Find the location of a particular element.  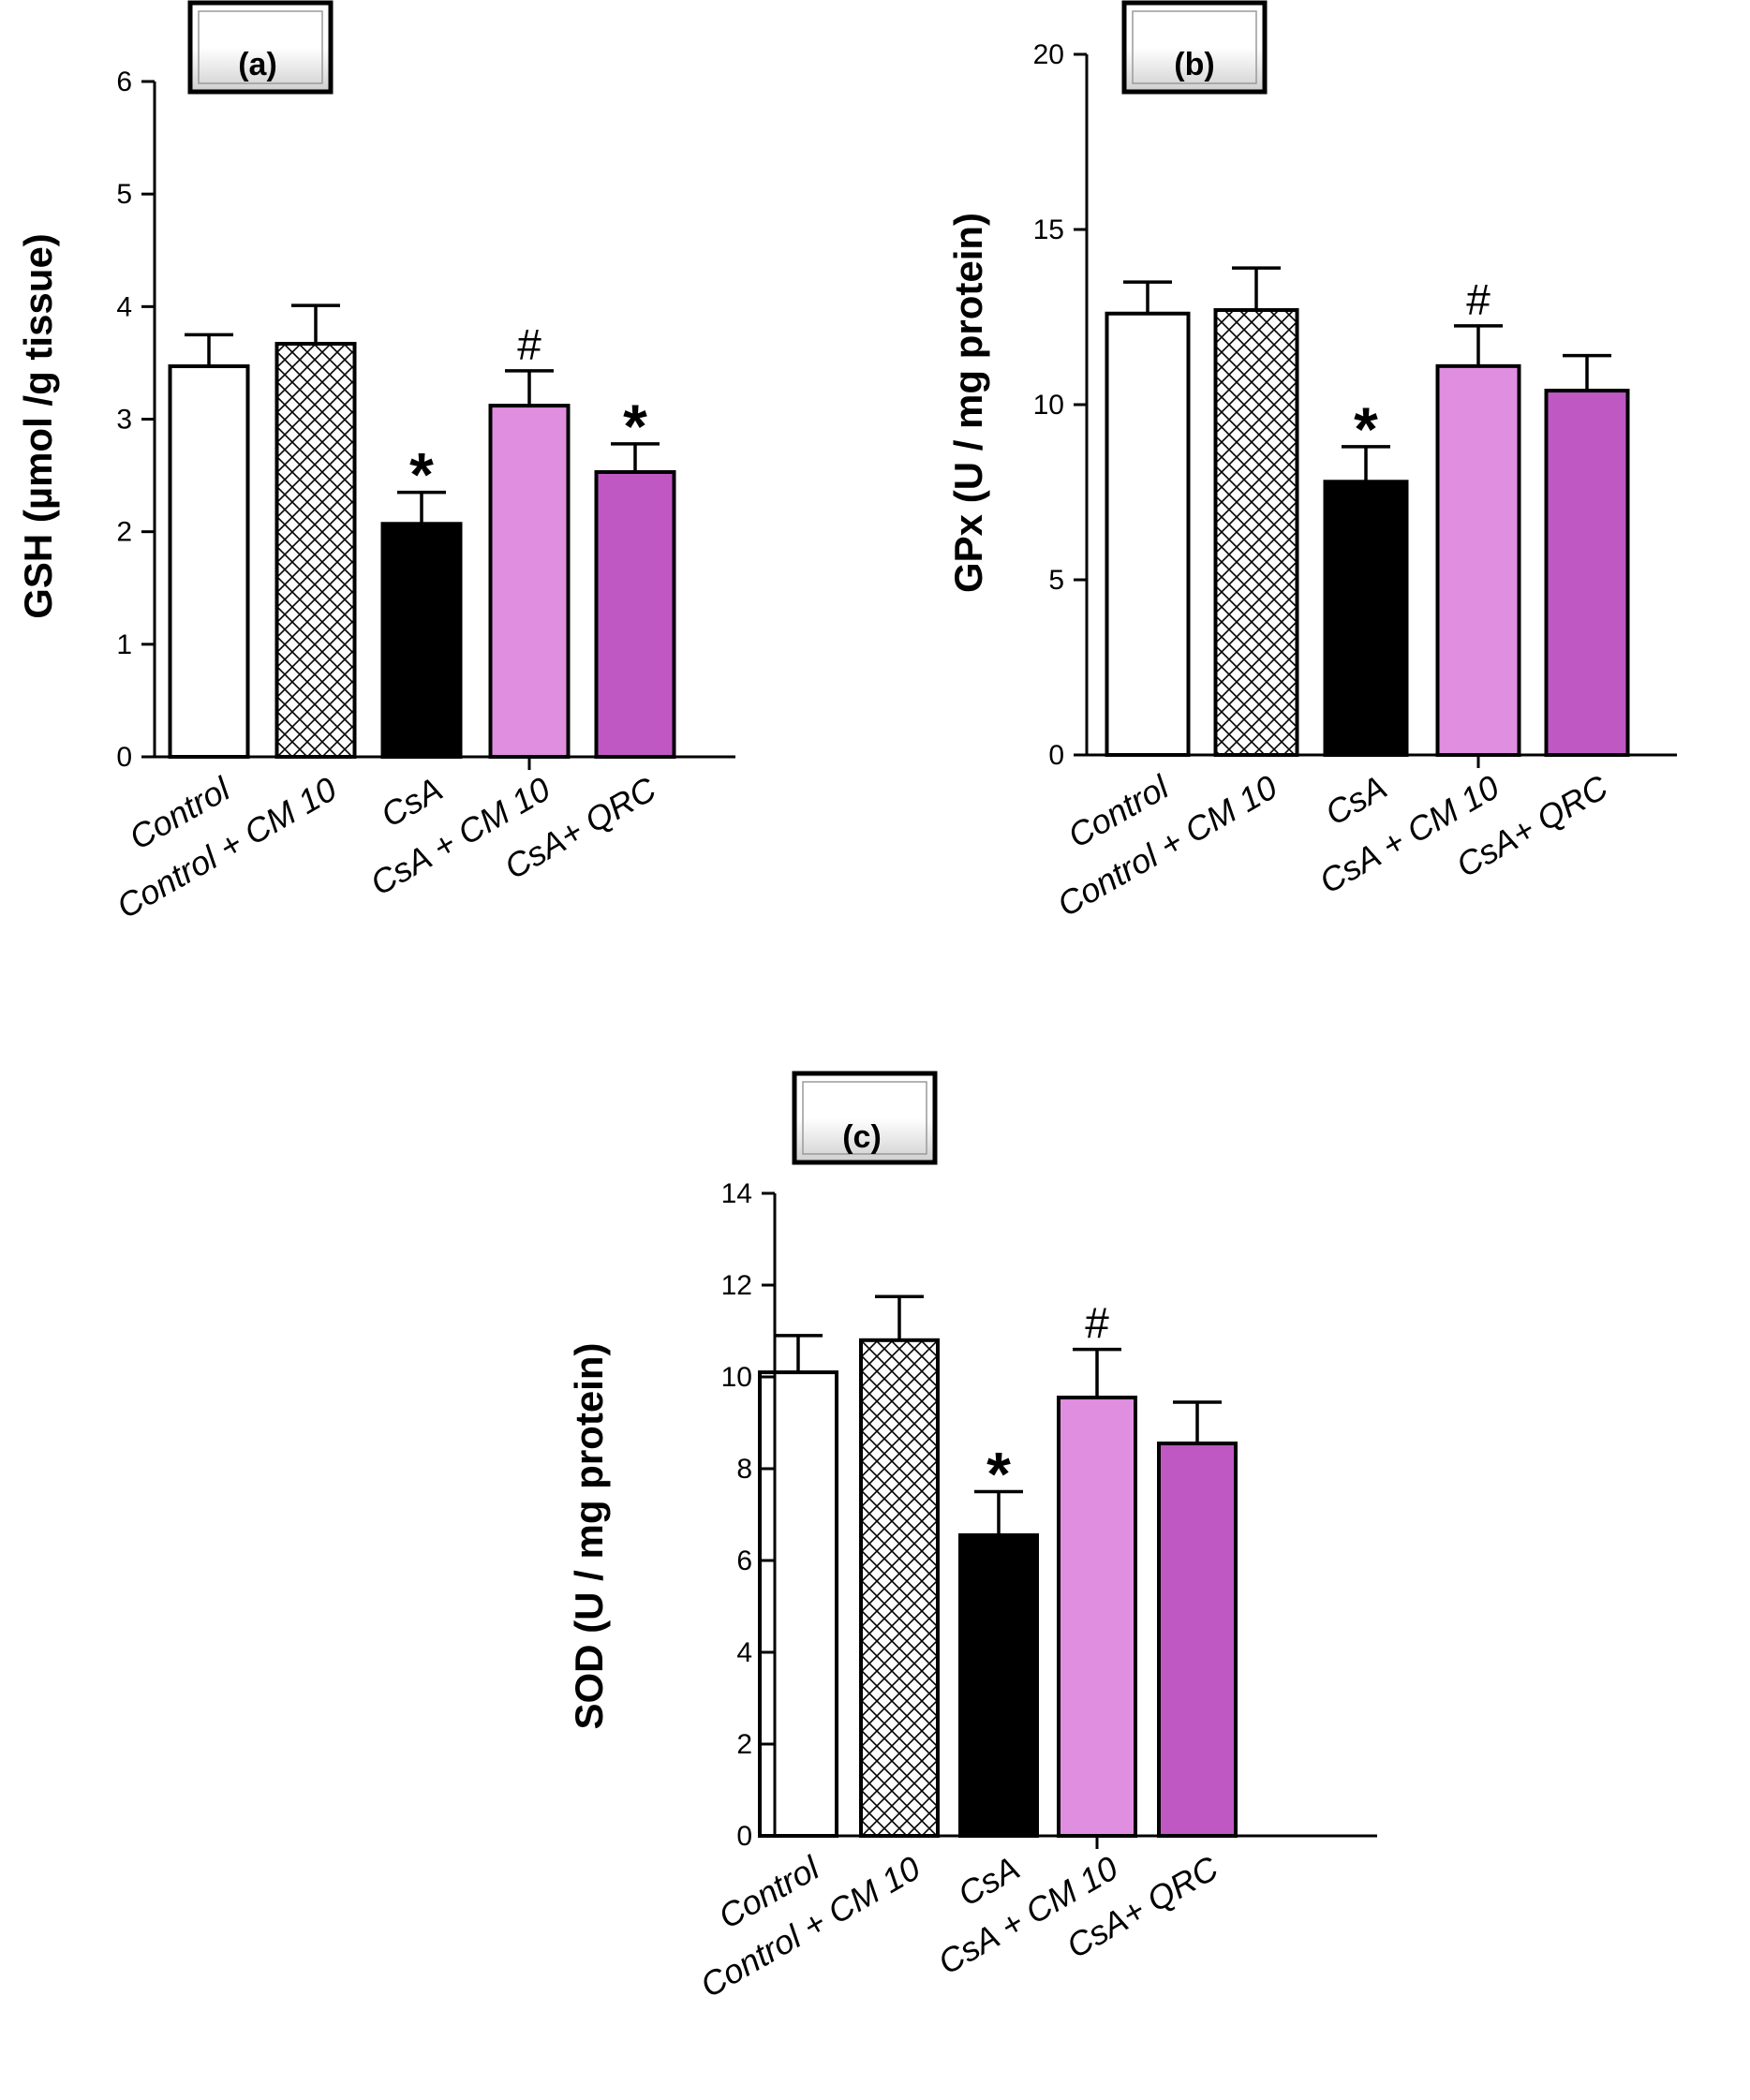

panel-label: (c) is located at coordinates (862, 1137).